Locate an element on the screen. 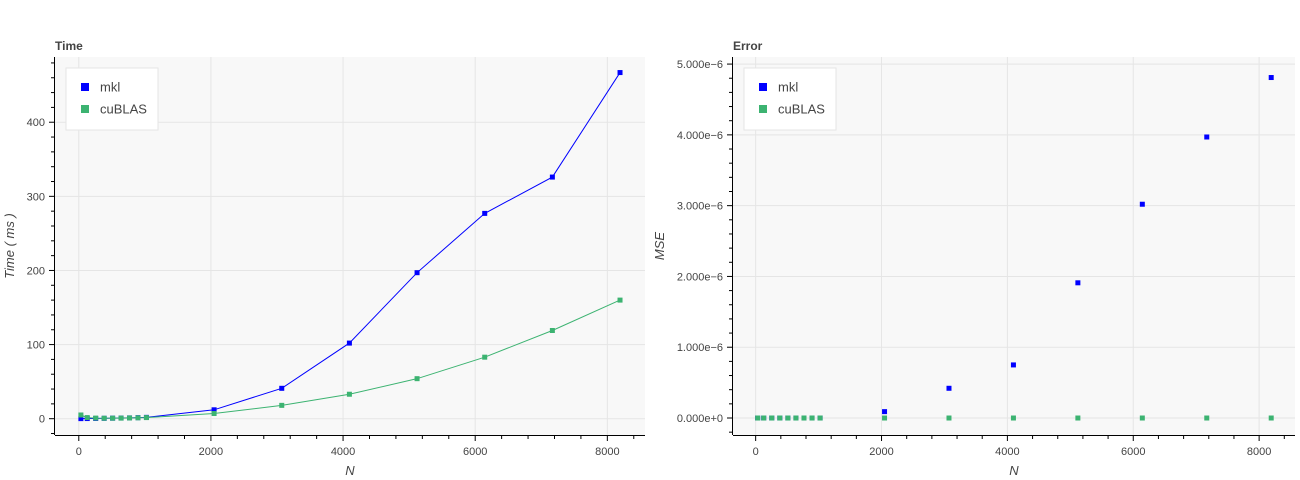  series-line-cublas is located at coordinates (350, 359).